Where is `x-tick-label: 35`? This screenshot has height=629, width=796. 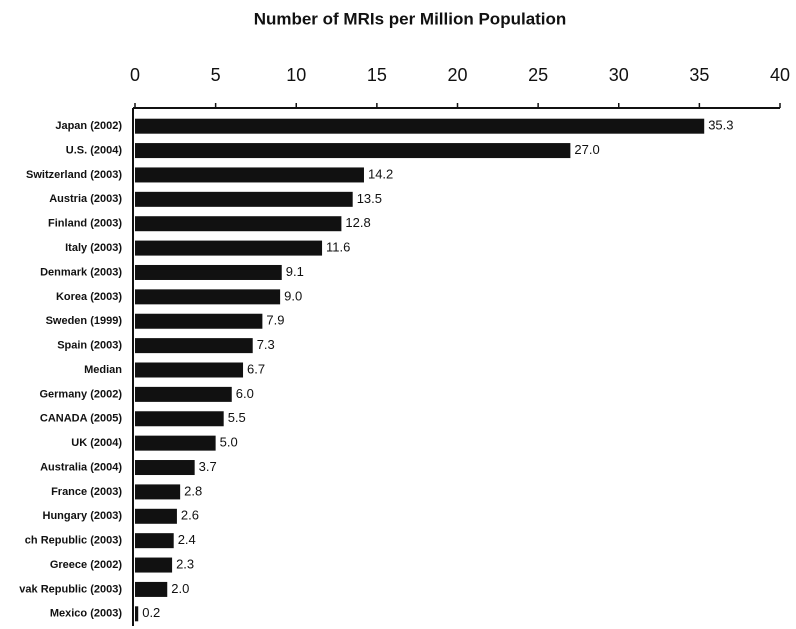
x-tick-label: 35 is located at coordinates (699, 75).